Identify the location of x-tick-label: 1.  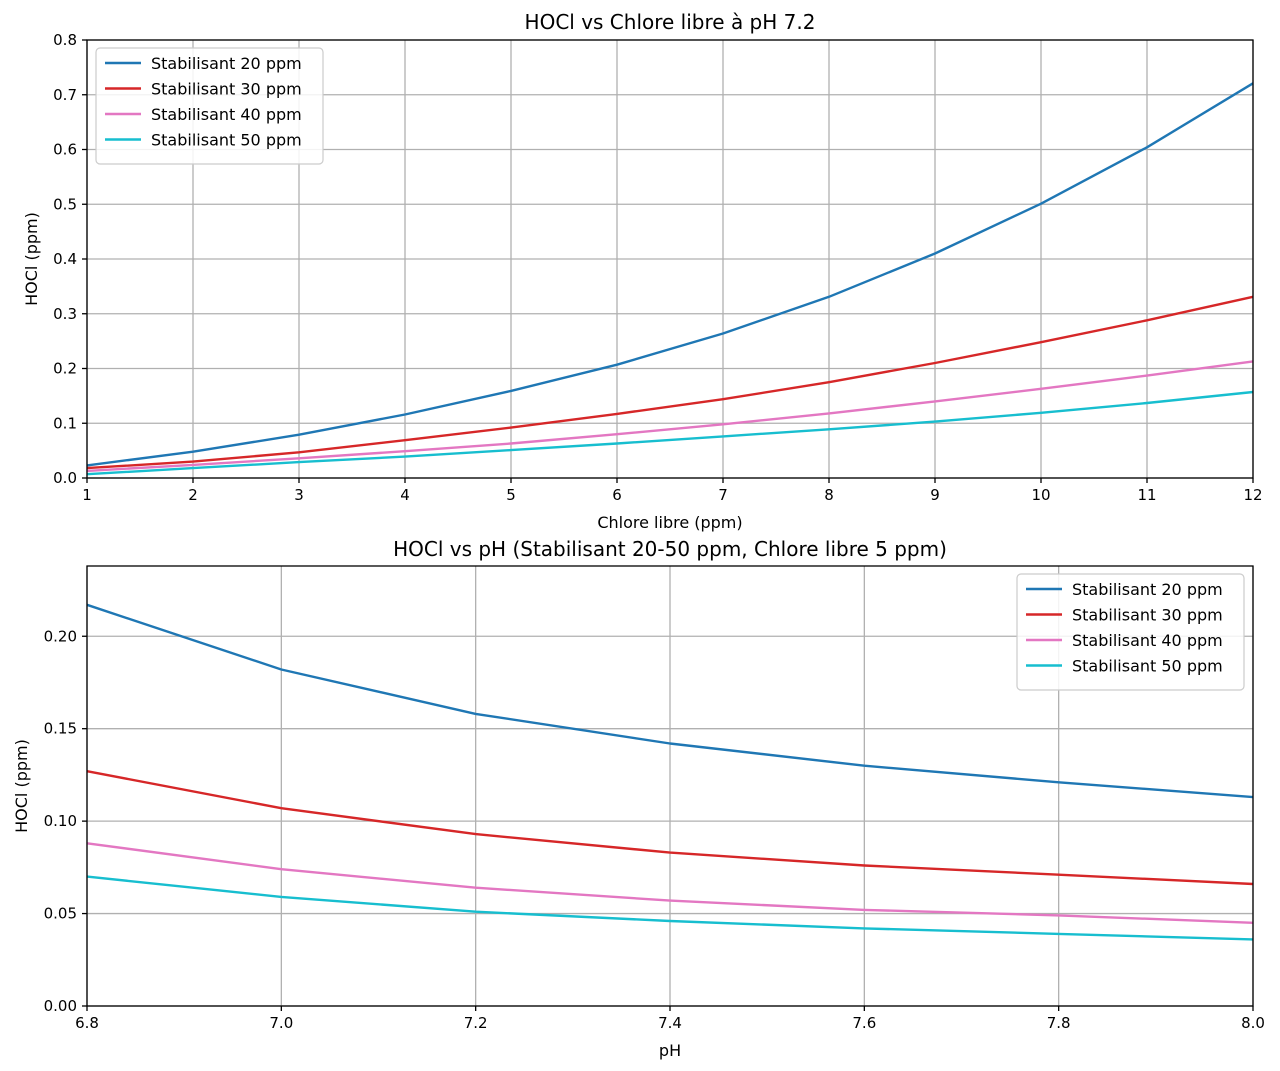
(87, 495).